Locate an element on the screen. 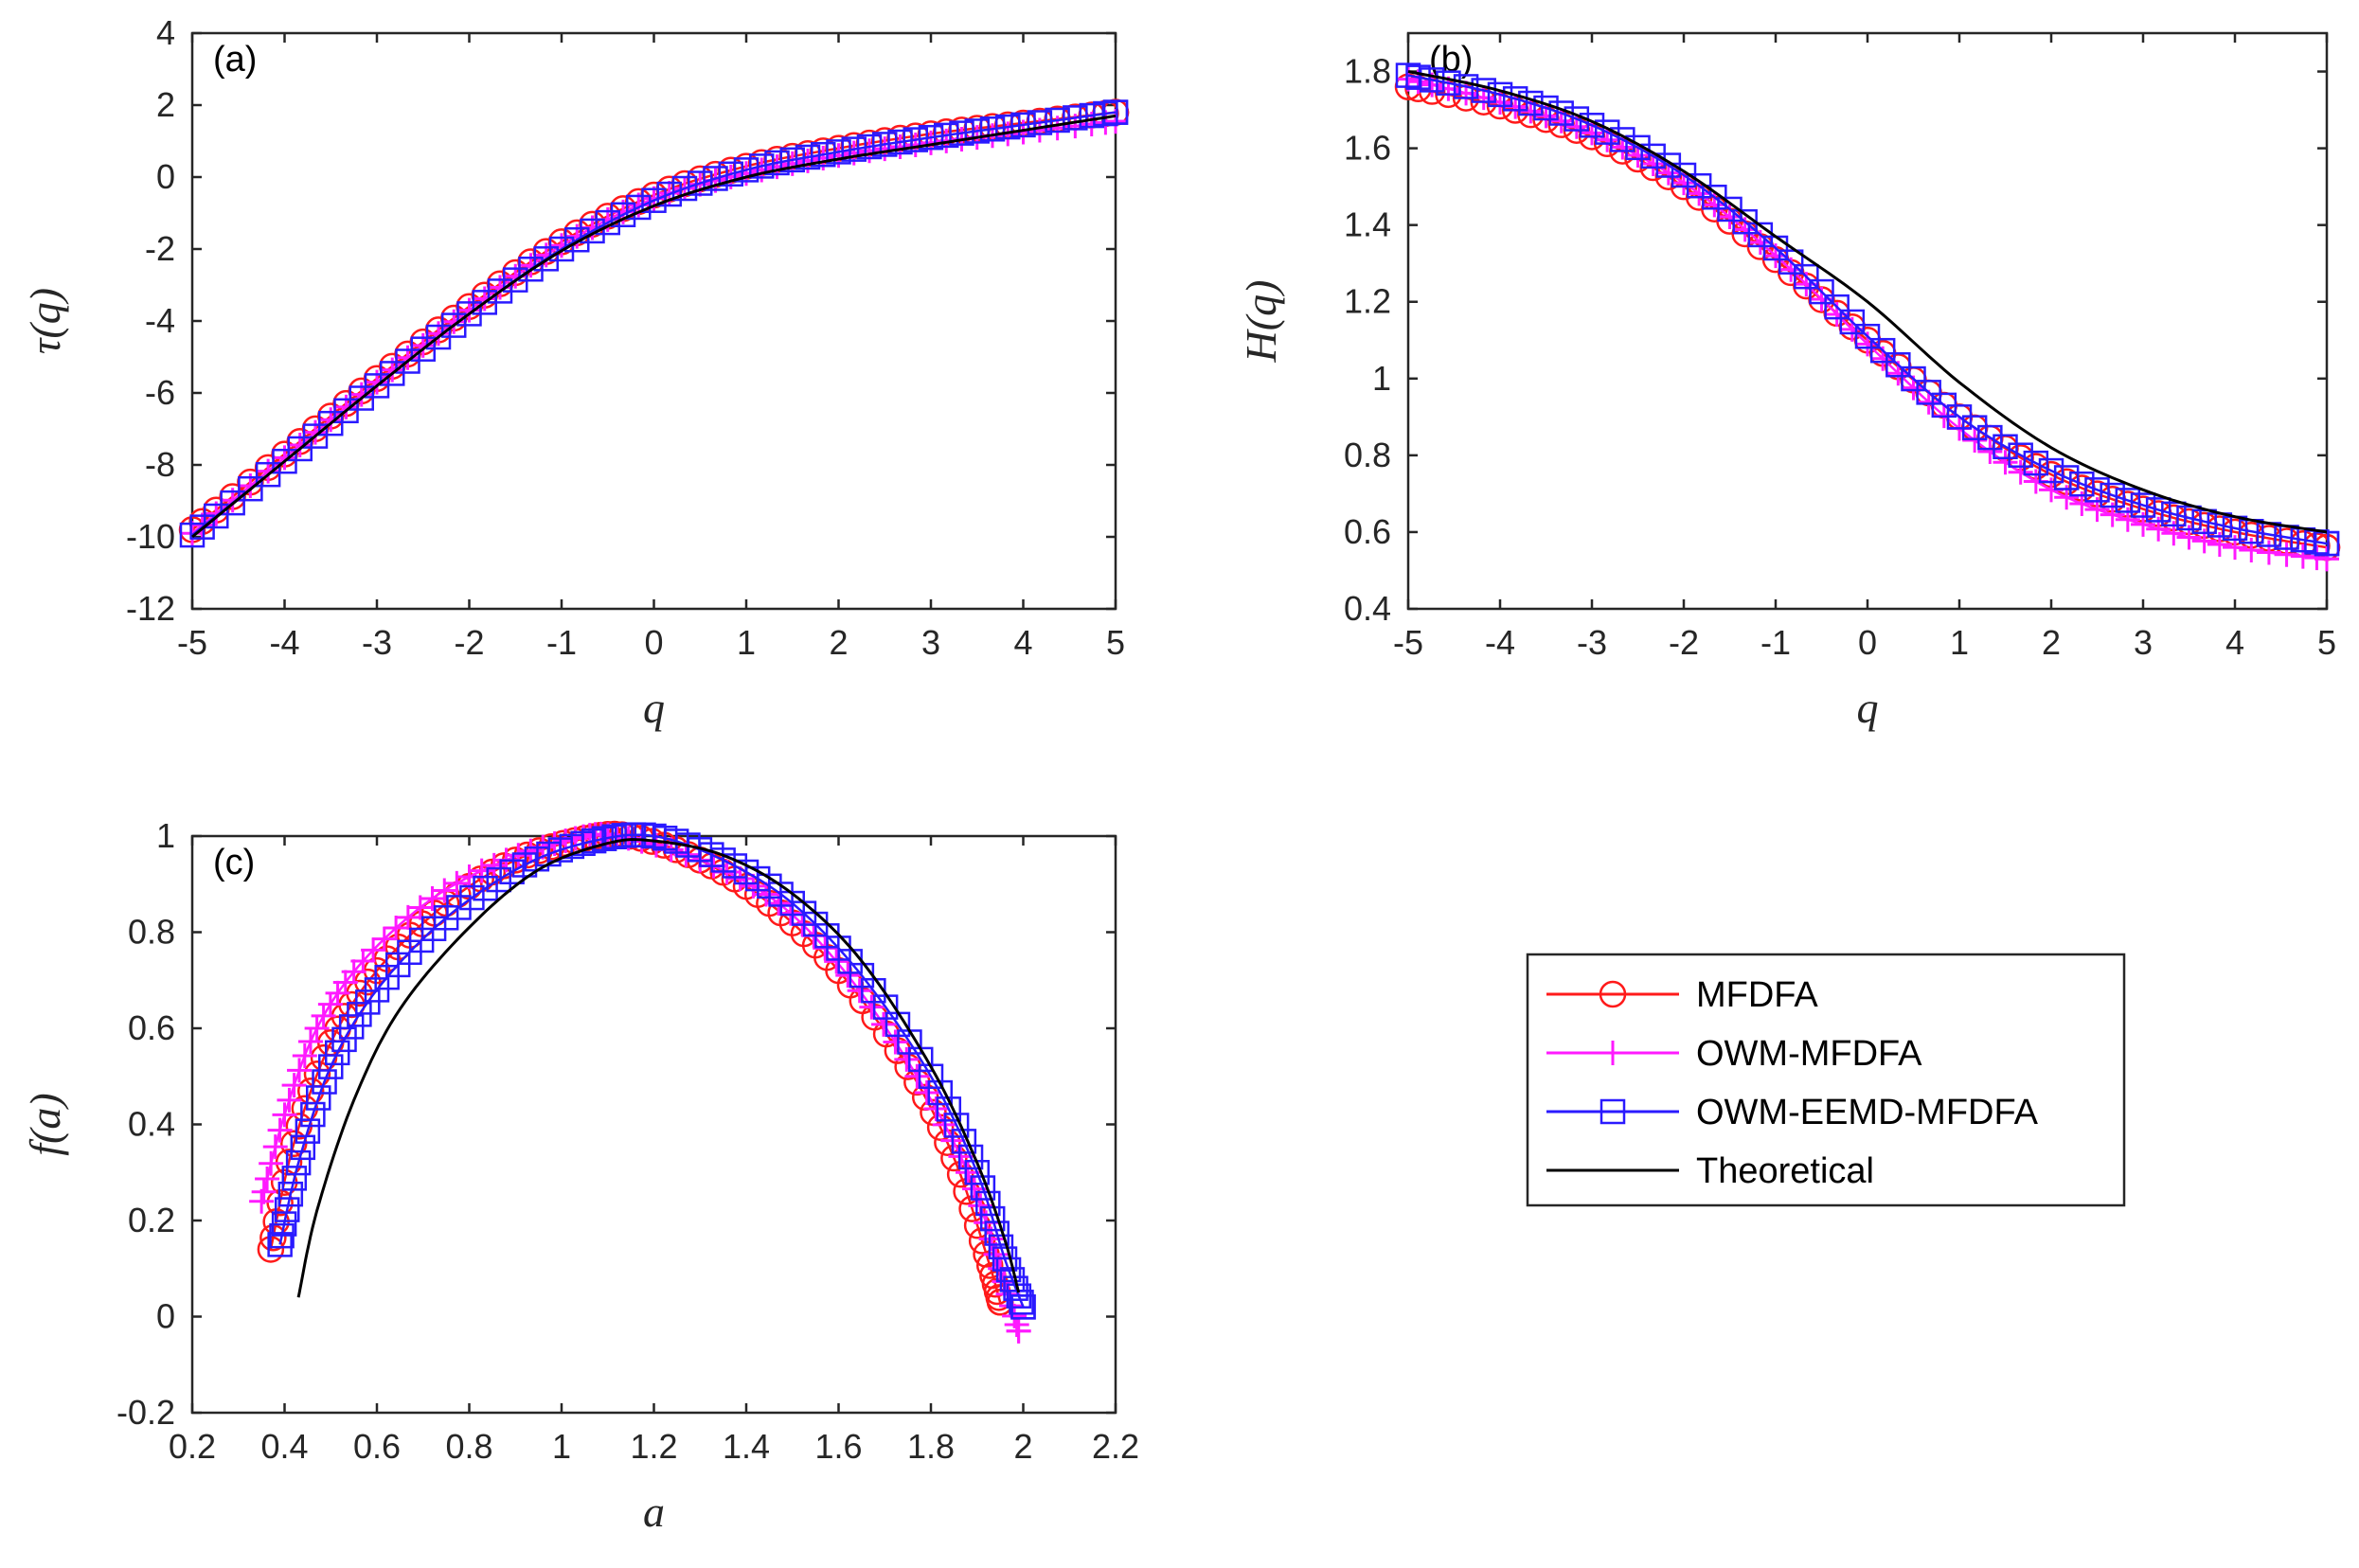 The image size is (2359, 1568). x-tick-label: 1.4 is located at coordinates (746, 1446).